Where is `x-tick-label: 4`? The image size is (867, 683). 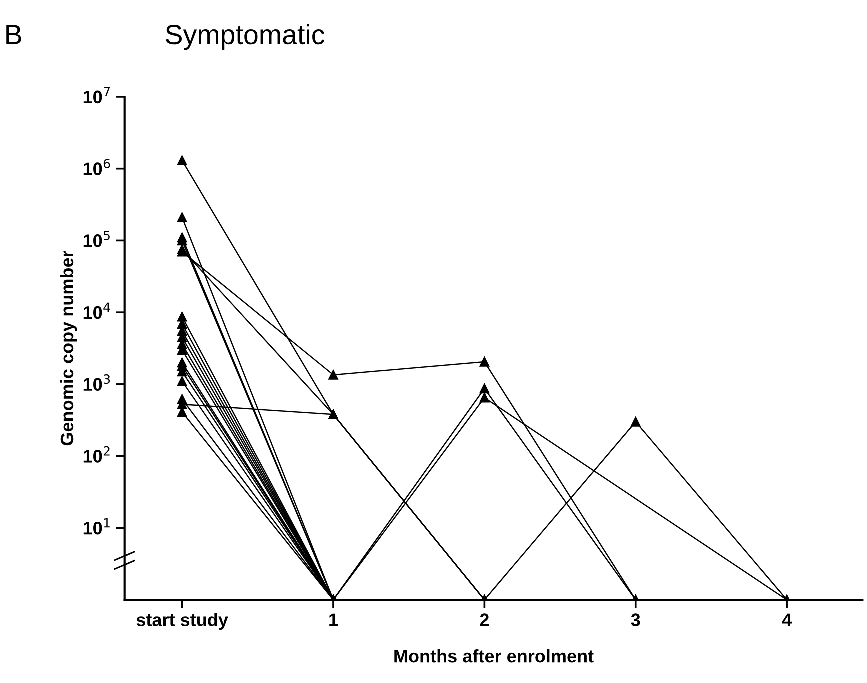
x-tick-label: 4 is located at coordinates (787, 620).